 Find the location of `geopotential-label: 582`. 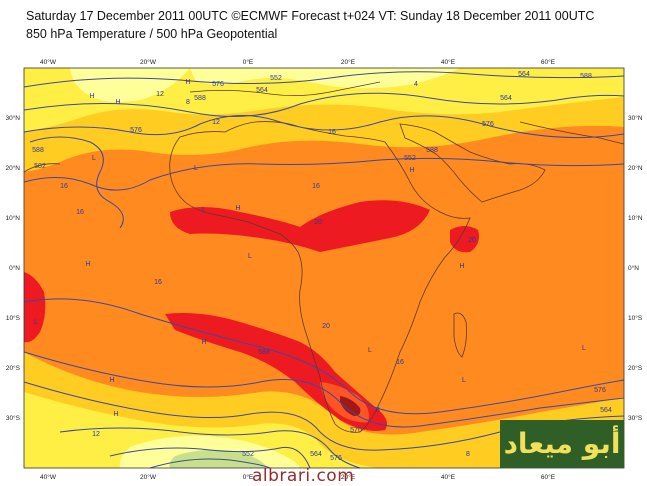

geopotential-label: 582 is located at coordinates (40, 166).